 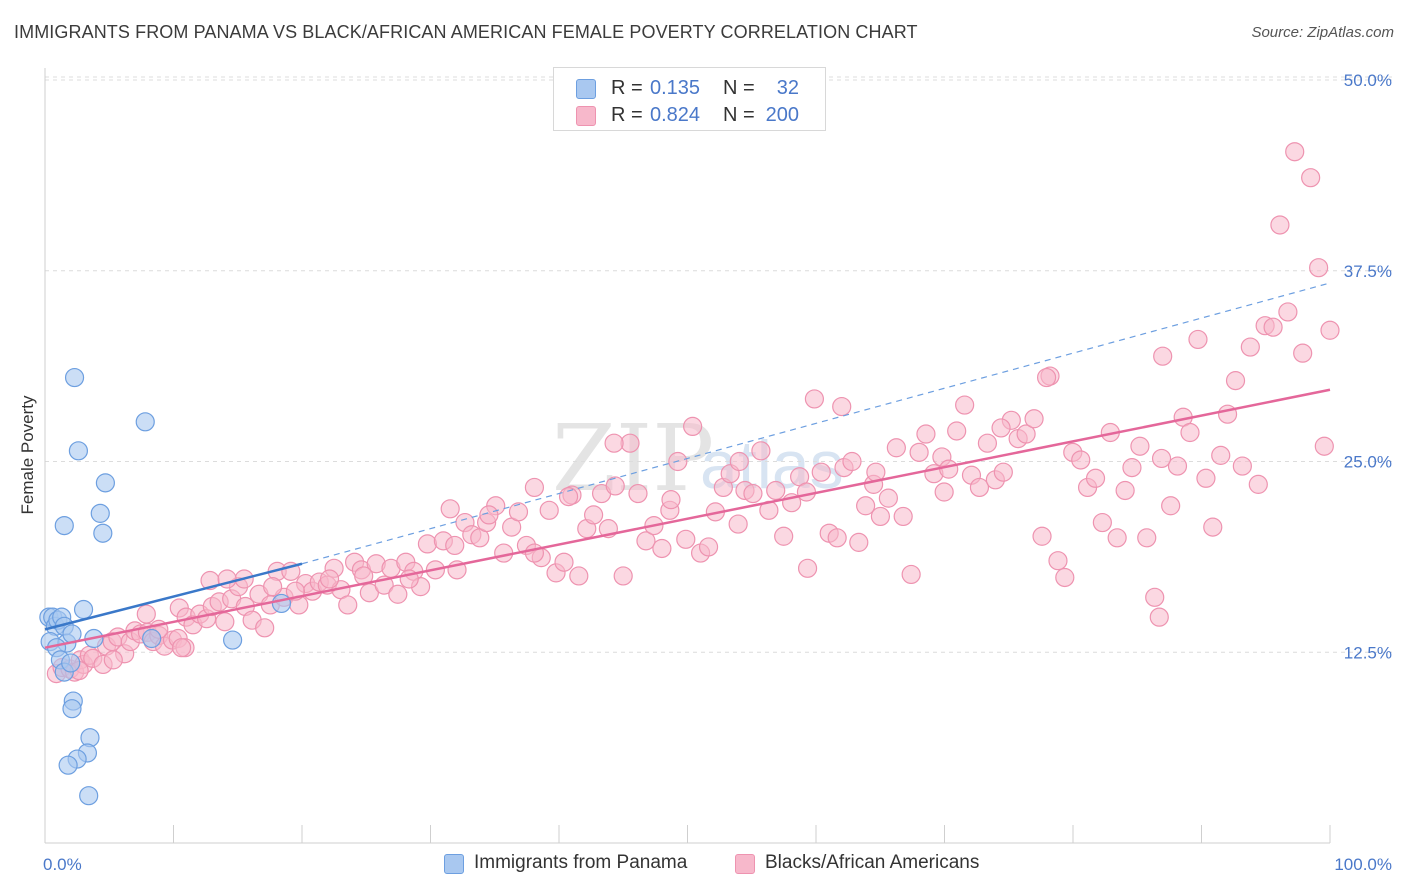 I want to click on y-axis-label: Female Poverty, so click(x=27, y=455).